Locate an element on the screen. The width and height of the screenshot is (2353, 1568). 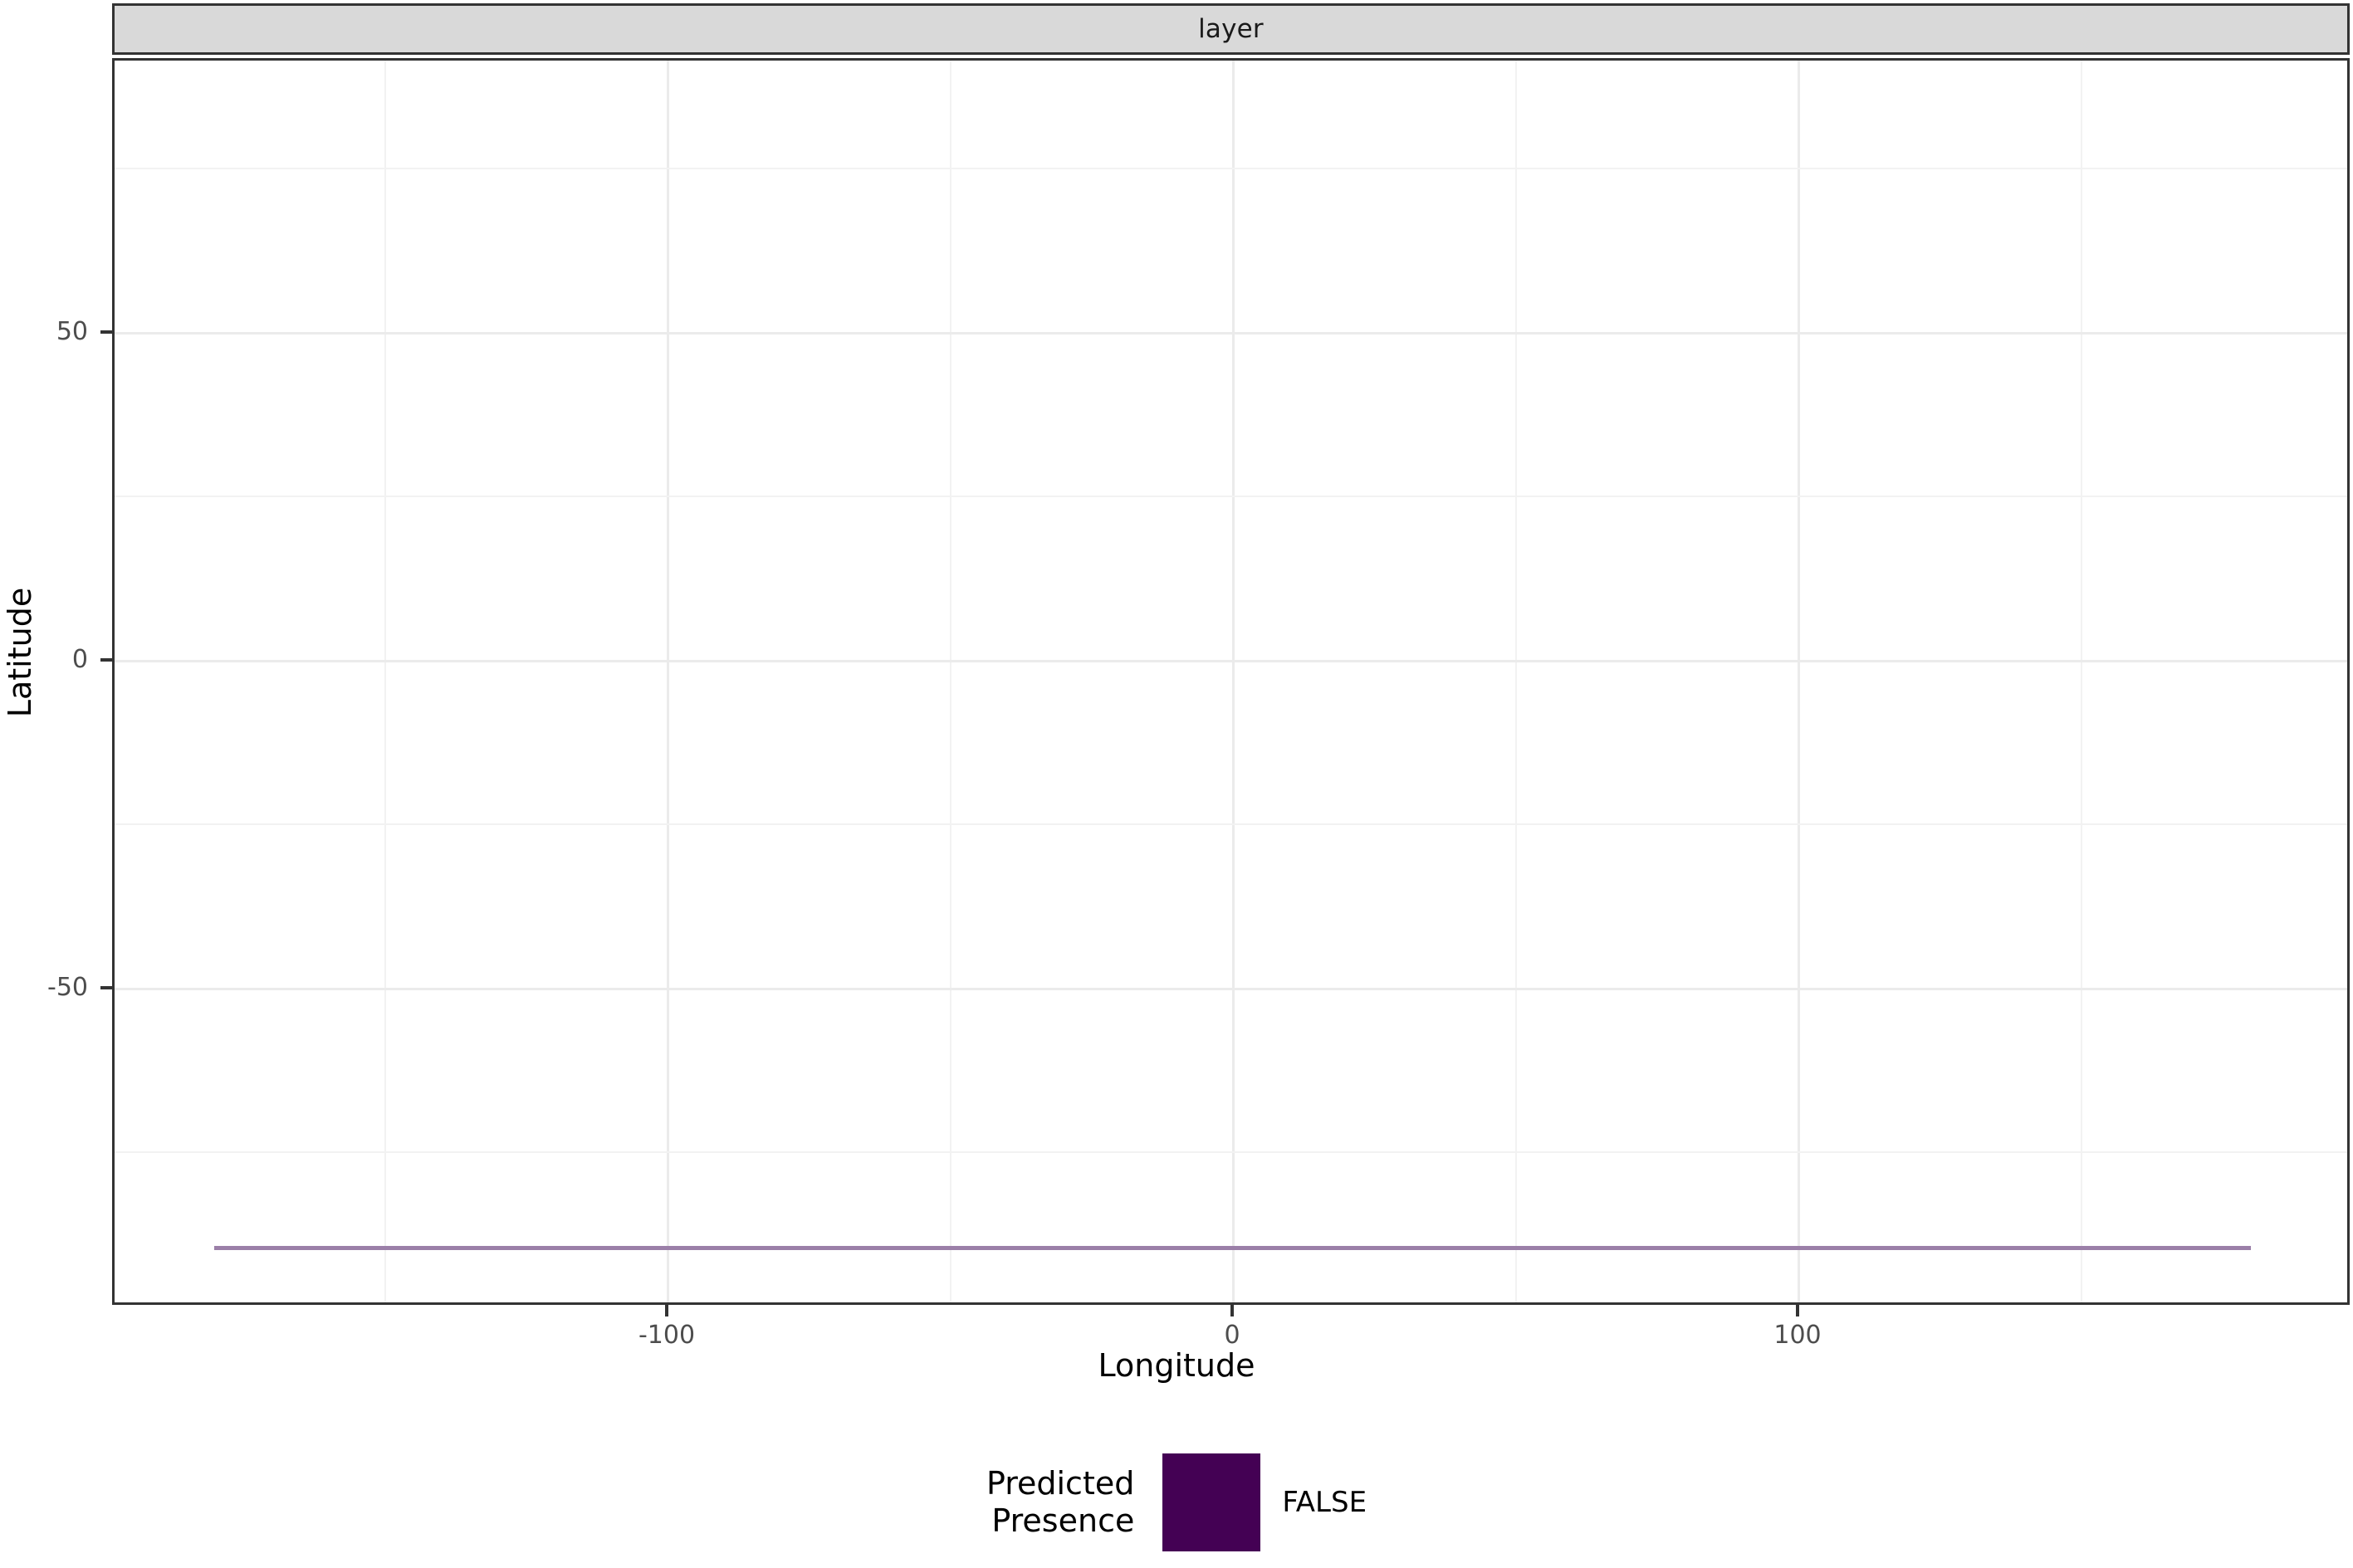
gridline-x-major-neg100 is located at coordinates (668, 681).